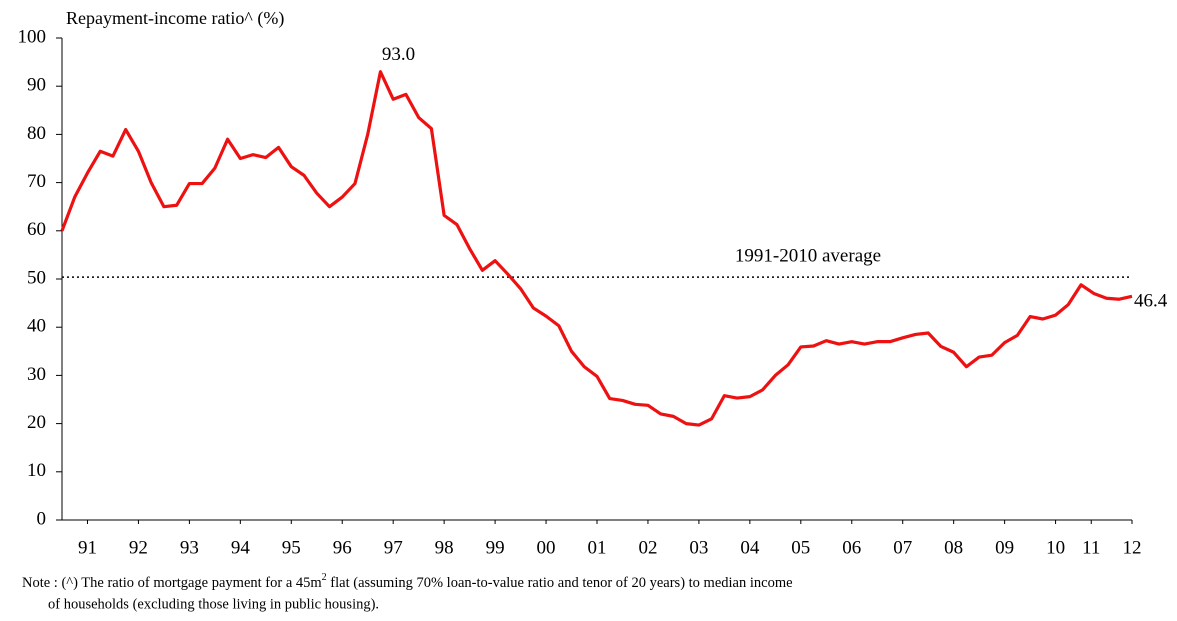  I want to click on x-tick-label: 00, so click(546, 547).